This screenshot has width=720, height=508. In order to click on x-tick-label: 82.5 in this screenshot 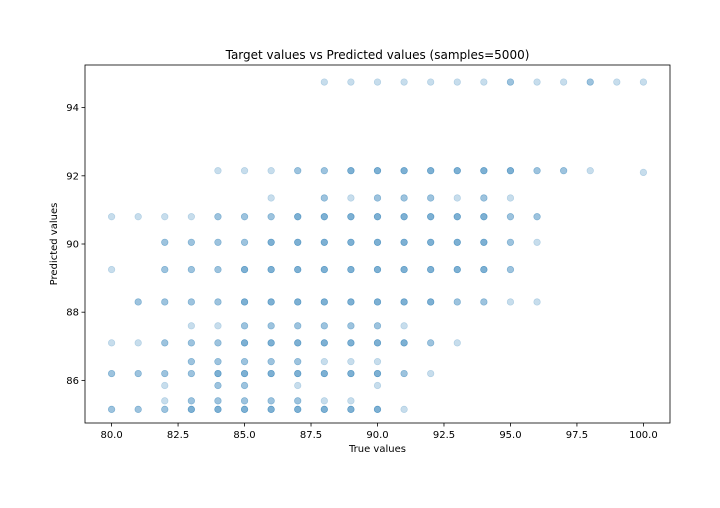, I will do `click(178, 435)`.